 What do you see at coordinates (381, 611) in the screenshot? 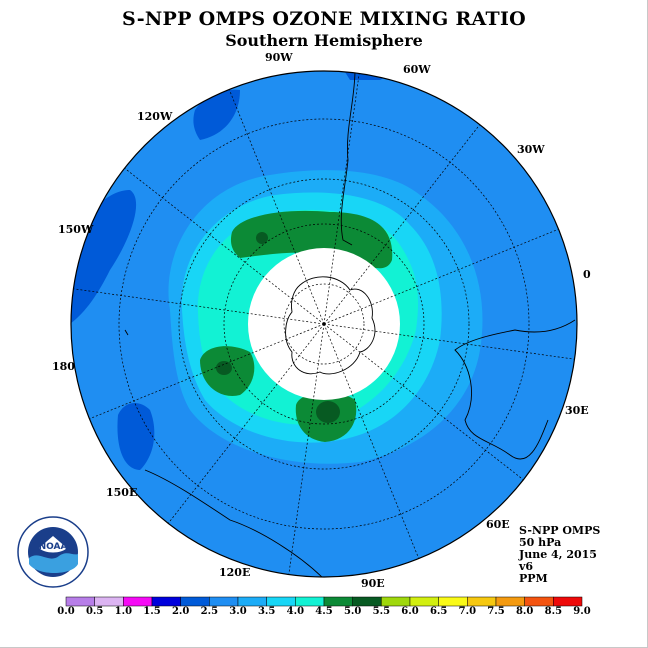
I see `colorbar-tick-label: 5.5` at bounding box center [381, 611].